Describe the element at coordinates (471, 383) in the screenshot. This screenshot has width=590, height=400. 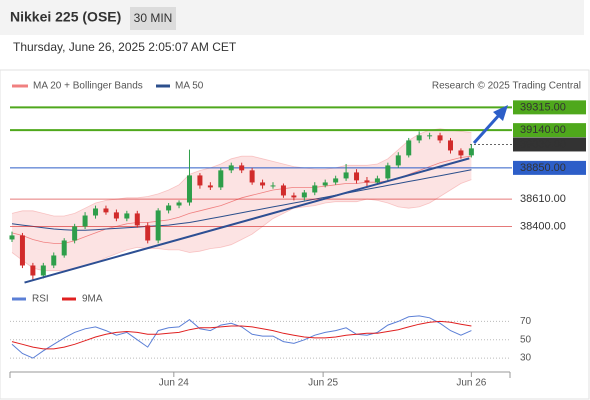
I see `x-tick-label: Jun 26` at that location.